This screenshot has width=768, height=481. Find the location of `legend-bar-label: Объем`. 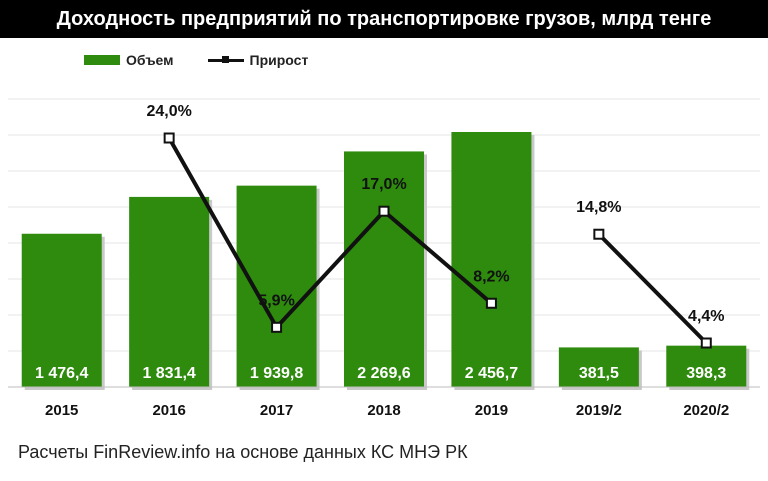

legend-bar-label: Объем is located at coordinates (150, 60).